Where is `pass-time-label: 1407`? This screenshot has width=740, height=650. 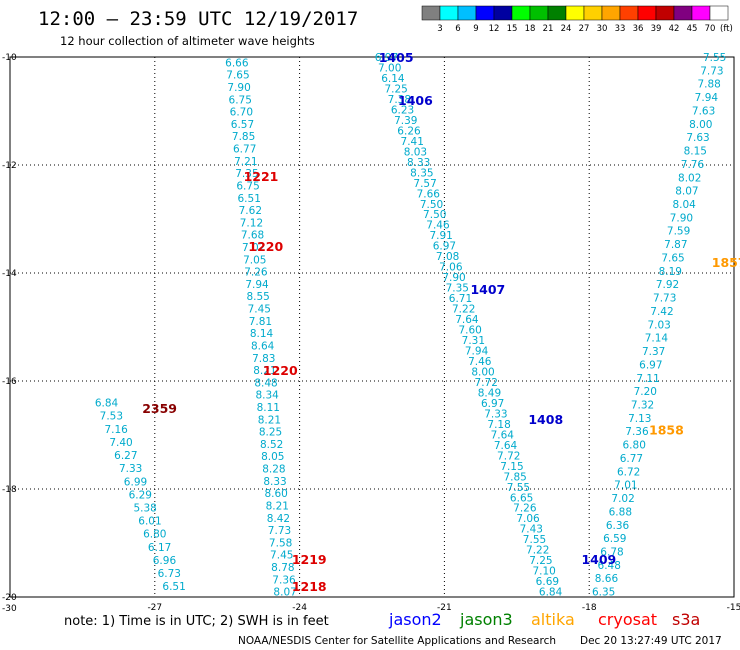
pass-time-label: 1407 is located at coordinates (487, 289).